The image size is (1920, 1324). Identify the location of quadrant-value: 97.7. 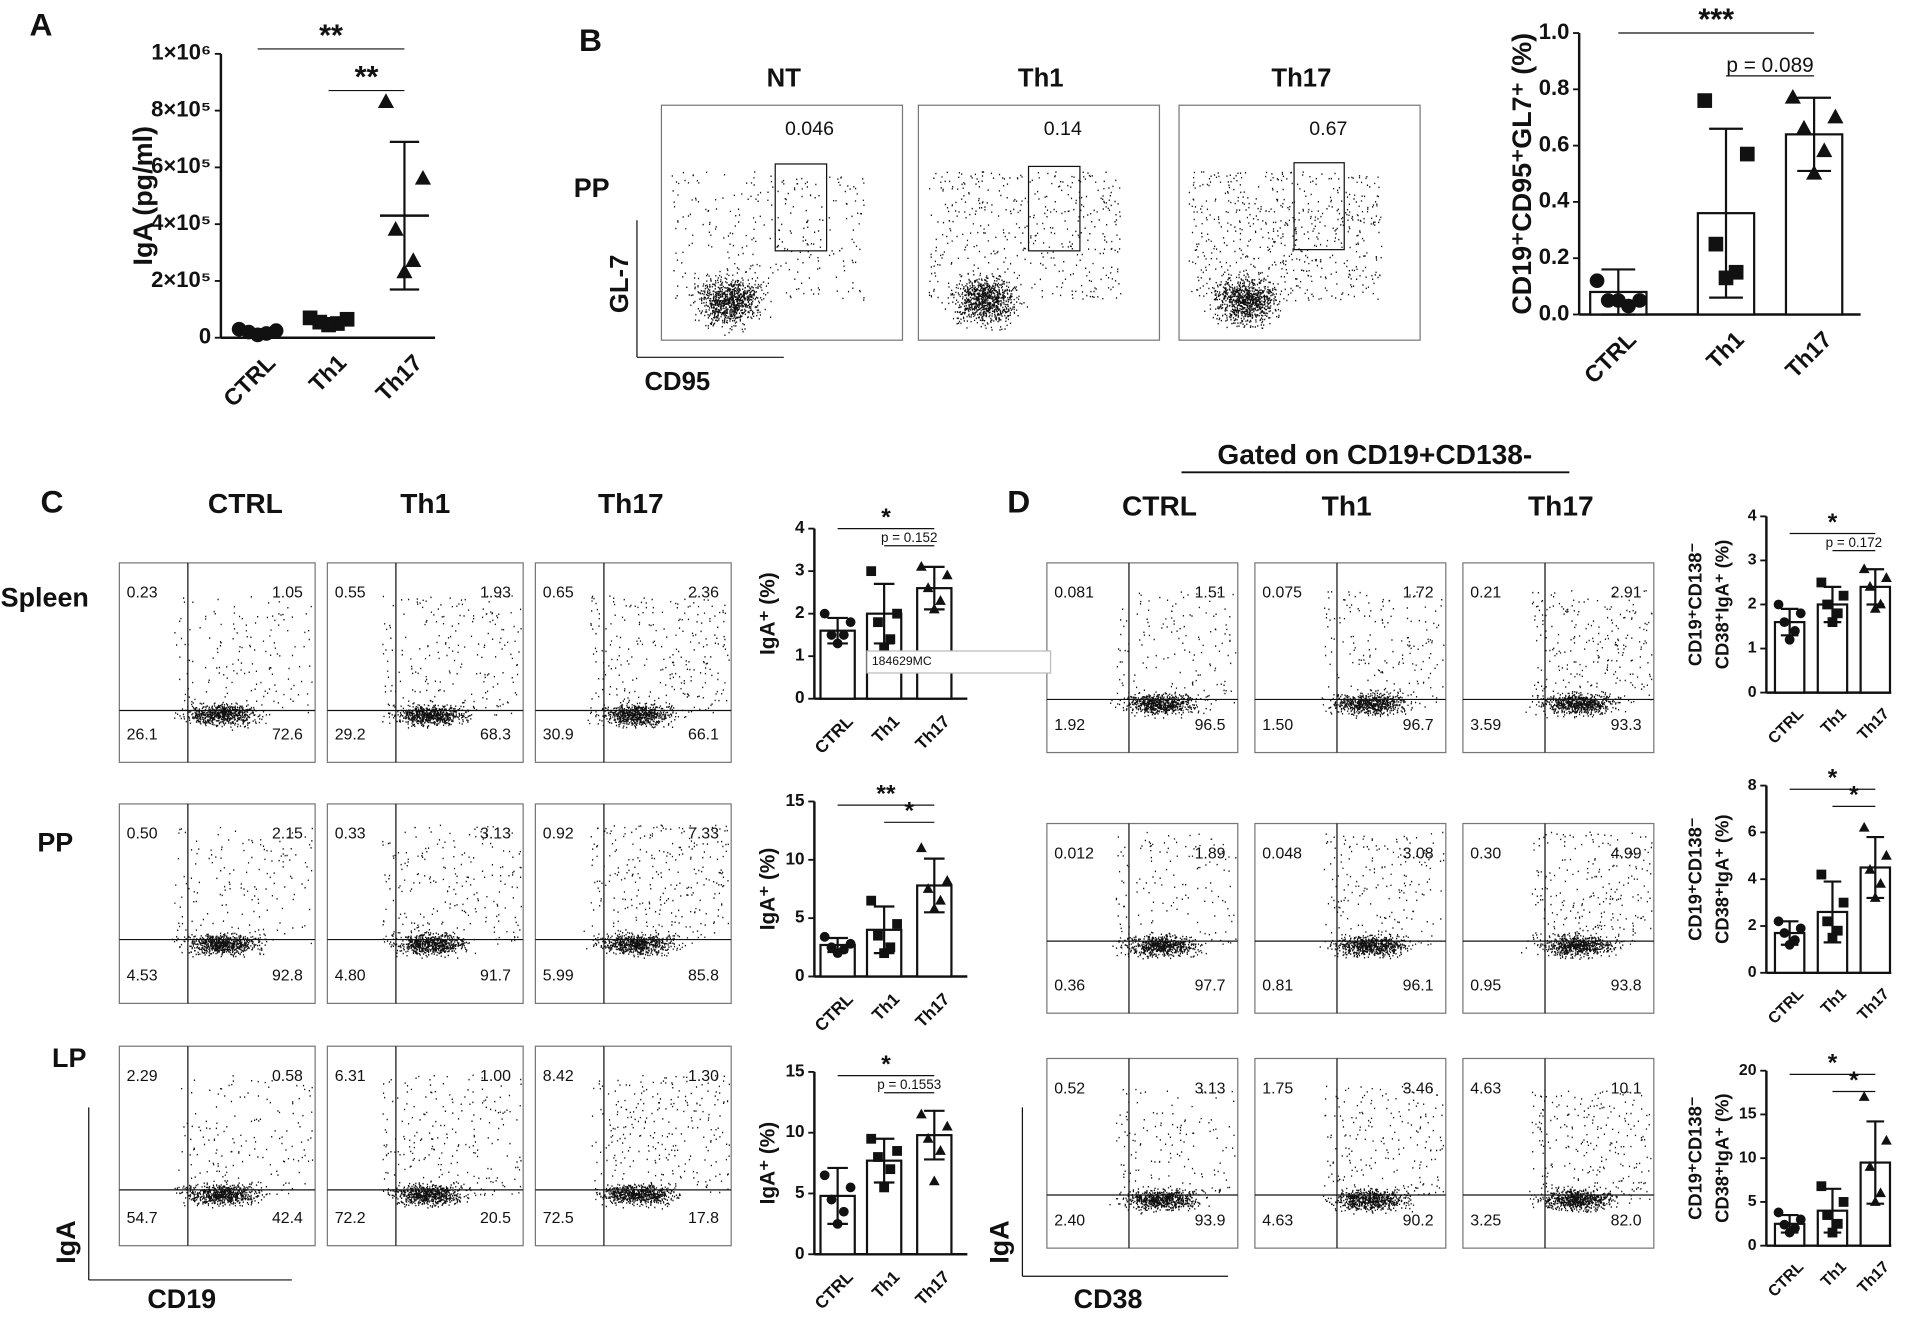
(1210, 985).